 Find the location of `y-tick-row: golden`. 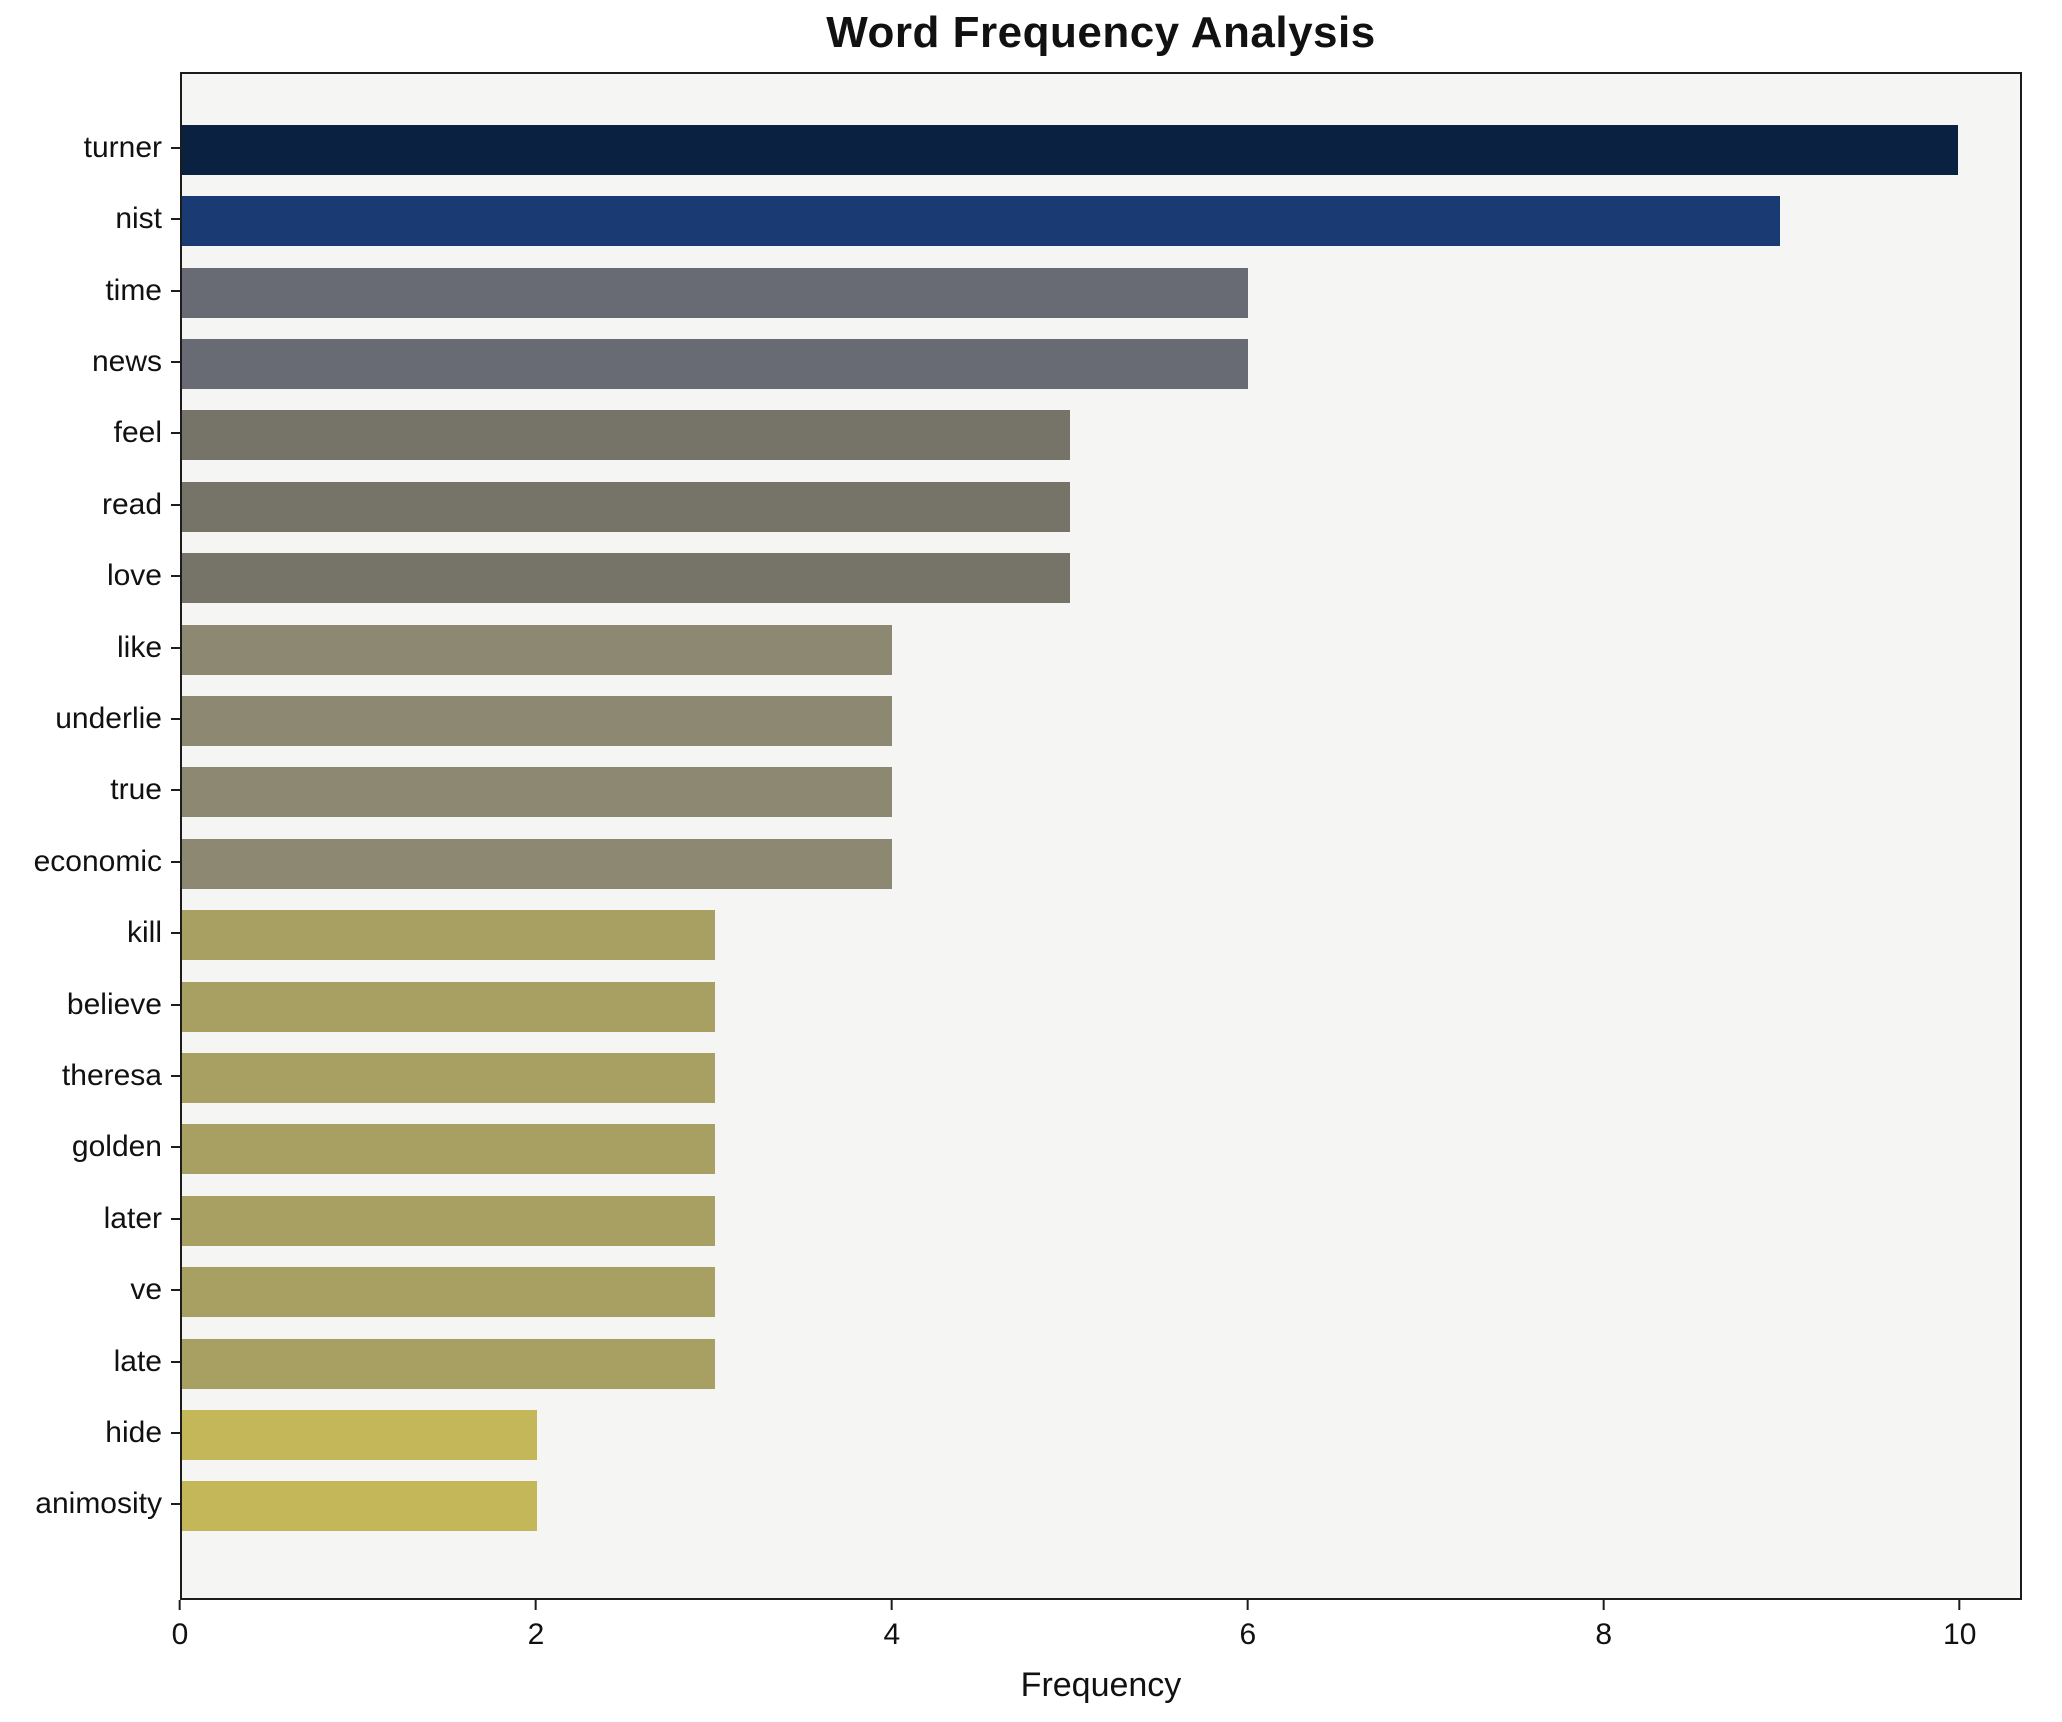

y-tick-row: golden is located at coordinates (90, 1147).